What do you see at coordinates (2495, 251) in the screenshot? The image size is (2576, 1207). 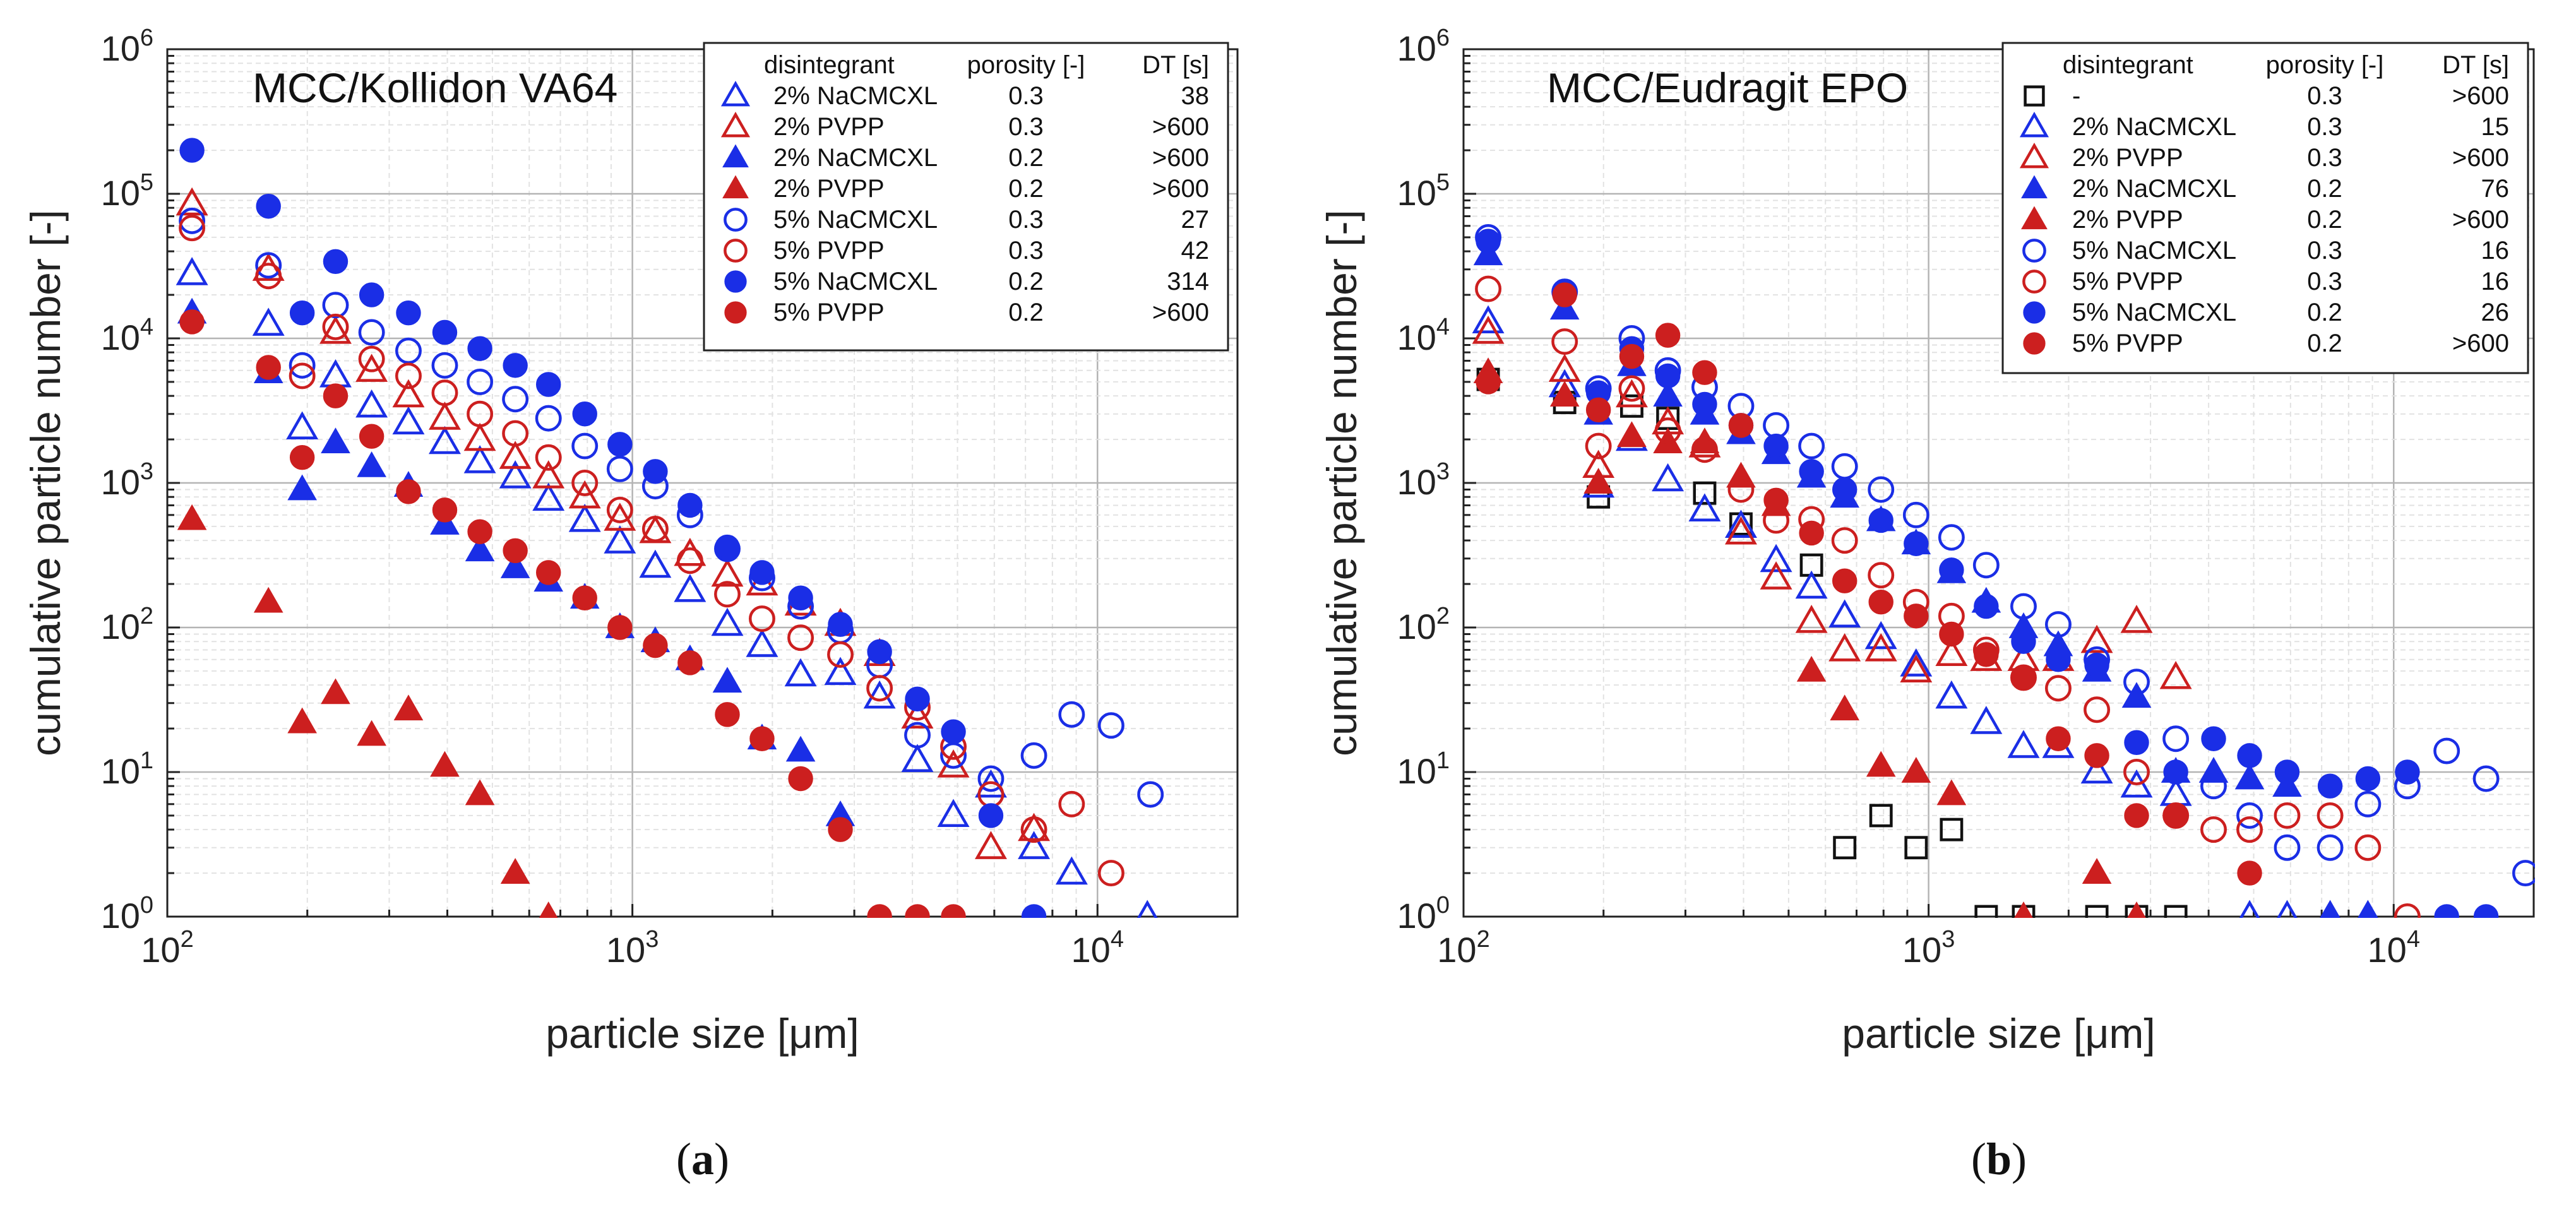 I see `legend-row-dt: 16` at bounding box center [2495, 251].